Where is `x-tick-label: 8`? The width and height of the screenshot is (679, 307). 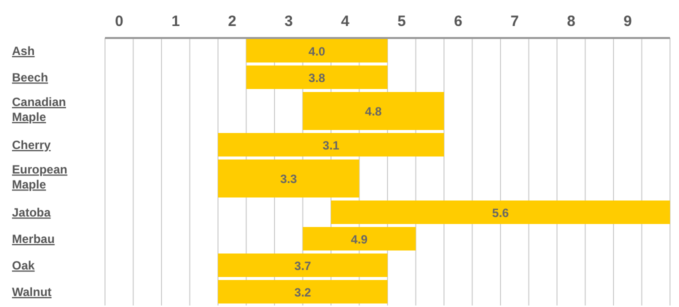
x-tick-label: 8 is located at coordinates (571, 21).